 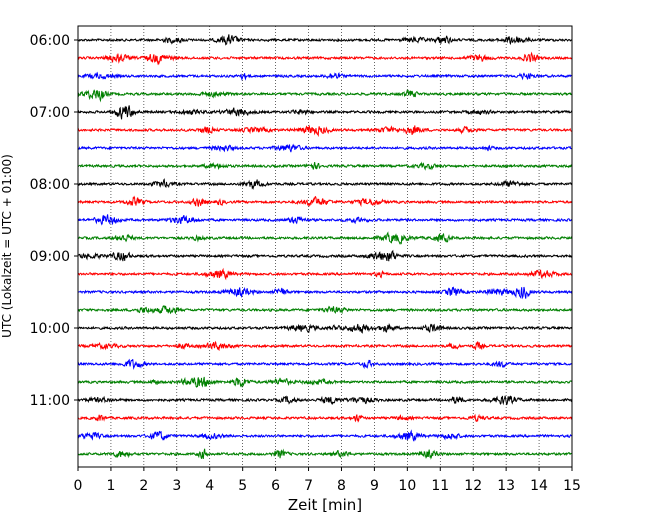 What do you see at coordinates (50, 185) in the screenshot?
I see `y-tick-label: 08:00` at bounding box center [50, 185].